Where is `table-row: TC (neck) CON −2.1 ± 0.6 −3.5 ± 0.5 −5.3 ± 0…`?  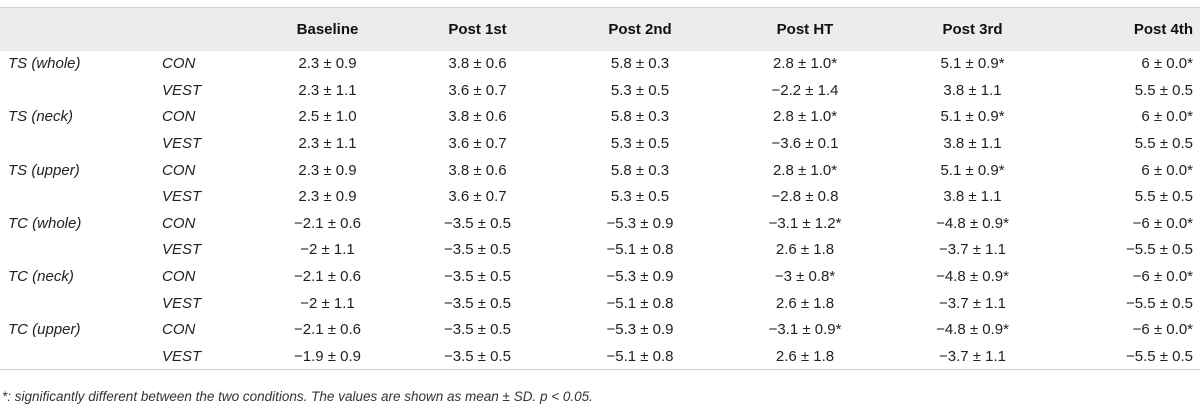 table-row: TC (neck) CON −2.1 ± 0.6 −3.5 ± 0.5 −5.3 ± 0… is located at coordinates (600, 276).